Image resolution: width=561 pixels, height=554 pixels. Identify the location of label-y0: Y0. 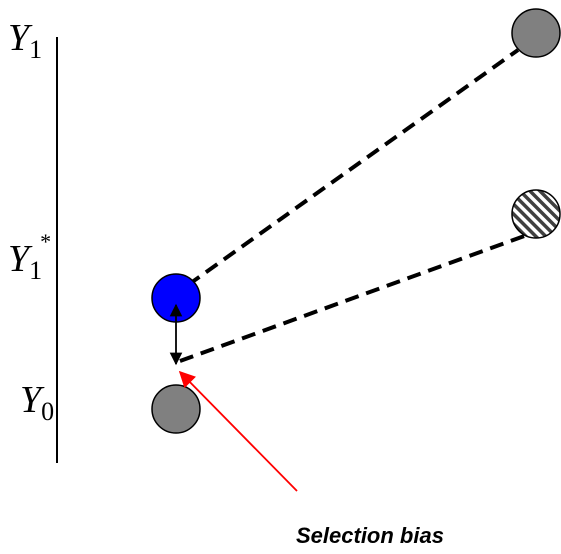
(37, 402).